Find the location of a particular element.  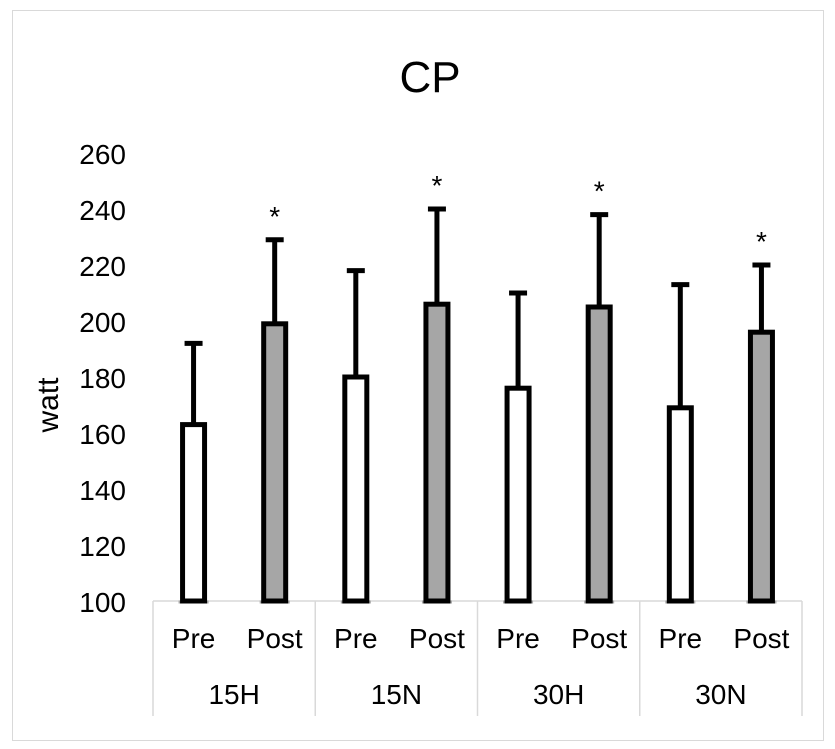

x-axis-labels: Pre Post 15H Pre Post 15N Pre Post 30H Pre Post 30N is located at coordinates (481, 666).